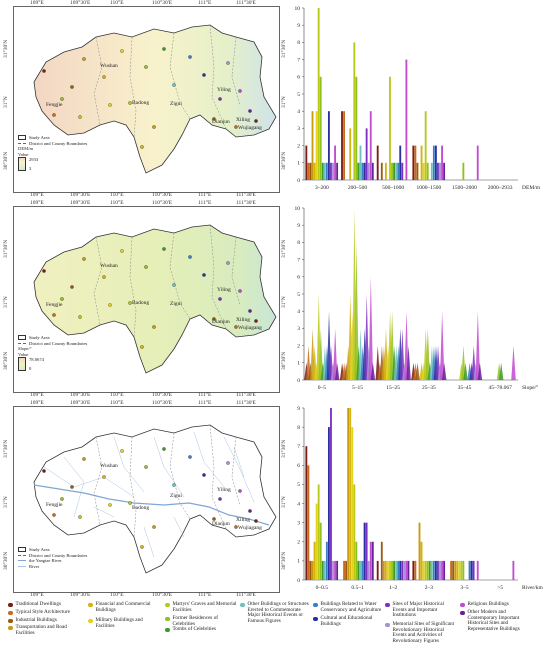 This screenshot has height=670, width=550. What do you see at coordinates (500, 588) in the screenshot?
I see `x-tick-label: >5` at bounding box center [500, 588].